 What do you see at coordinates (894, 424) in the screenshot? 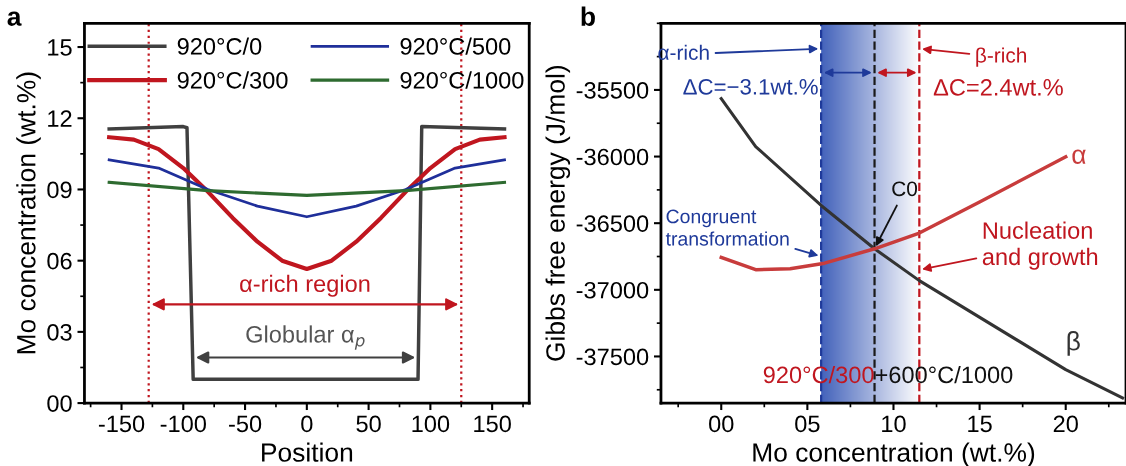
I see `x-tick-label: 10` at bounding box center [894, 424].